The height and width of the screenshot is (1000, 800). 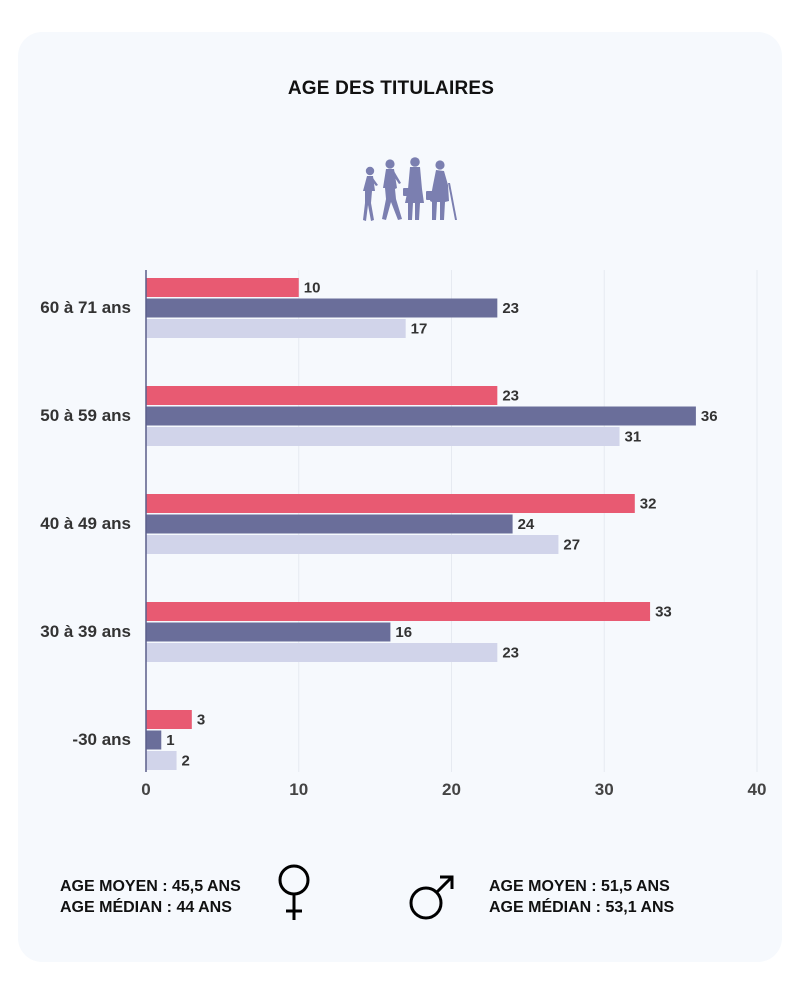 What do you see at coordinates (410, 189) in the screenshot?
I see `people-walking-icon` at bounding box center [410, 189].